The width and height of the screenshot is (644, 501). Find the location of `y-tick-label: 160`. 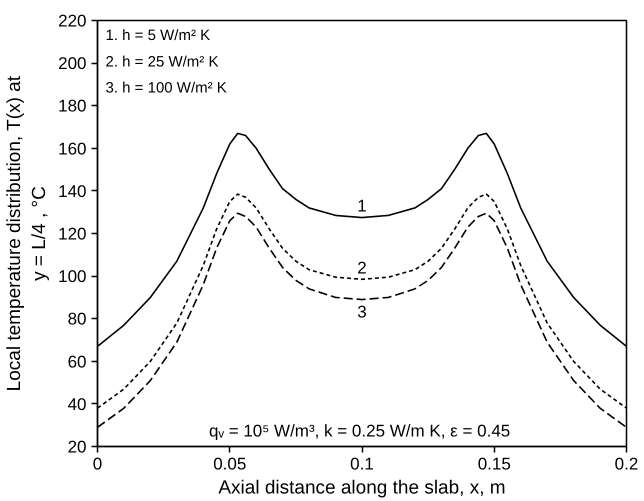

y-tick-label: 160 is located at coordinates (72, 148).